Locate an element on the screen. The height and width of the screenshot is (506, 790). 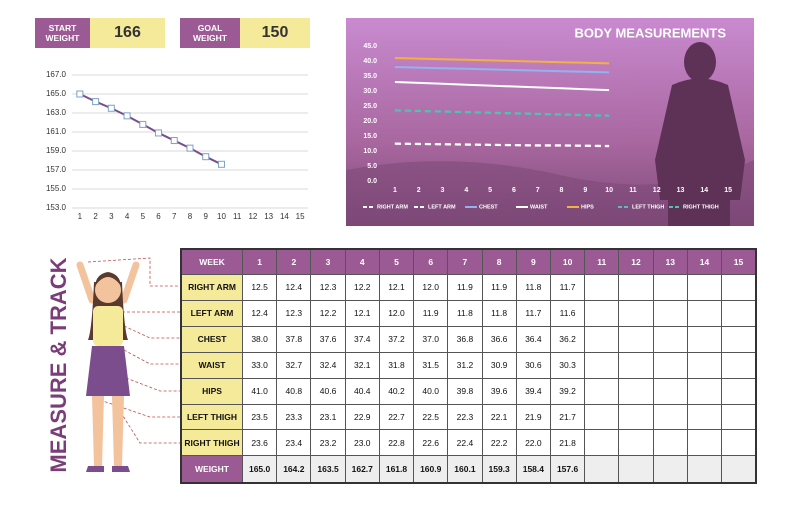
x-tick-label: 4 is located at coordinates (127, 216).